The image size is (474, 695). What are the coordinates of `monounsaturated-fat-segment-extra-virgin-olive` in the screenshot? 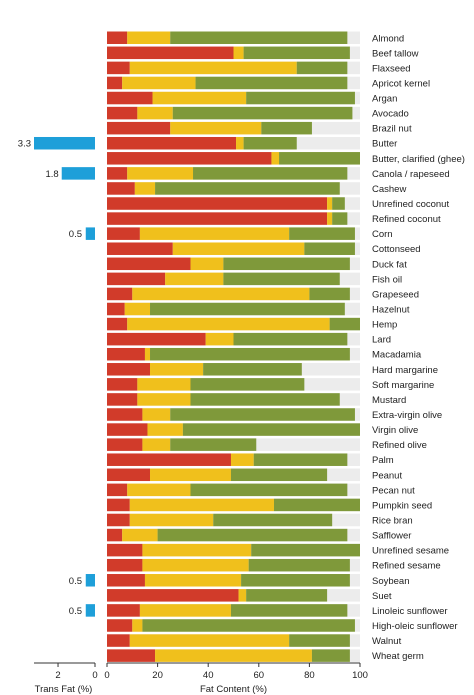 It's located at (156, 414).